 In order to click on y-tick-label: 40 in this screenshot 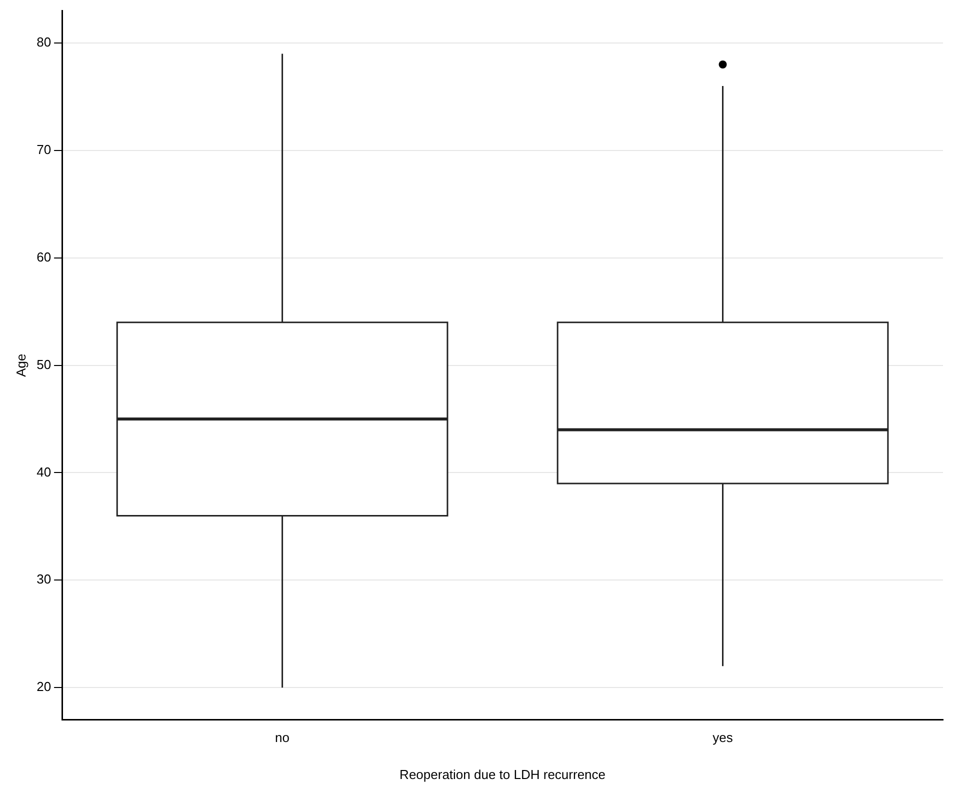, I will do `click(44, 472)`.